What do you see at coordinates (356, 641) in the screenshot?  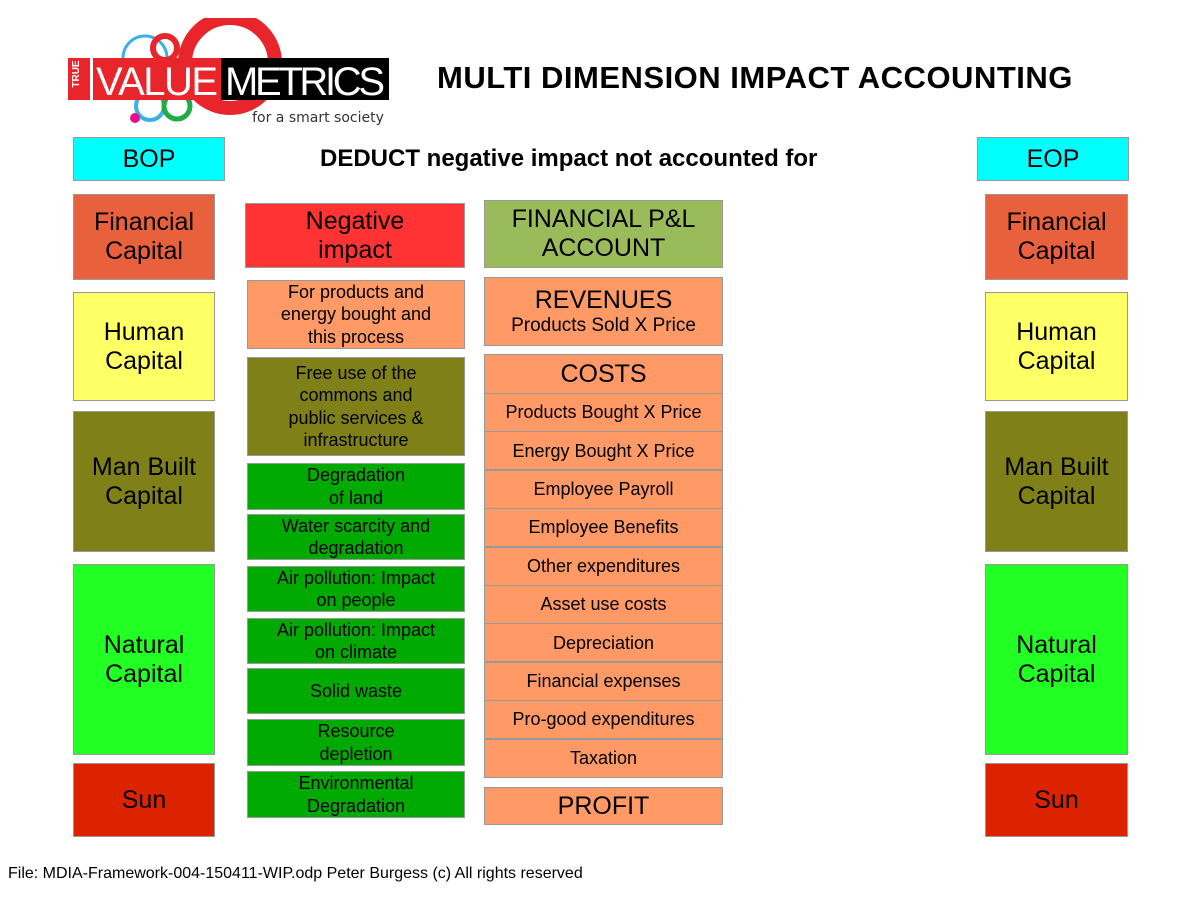 I see `negative-item: Air pollution: Impact on climate` at bounding box center [356, 641].